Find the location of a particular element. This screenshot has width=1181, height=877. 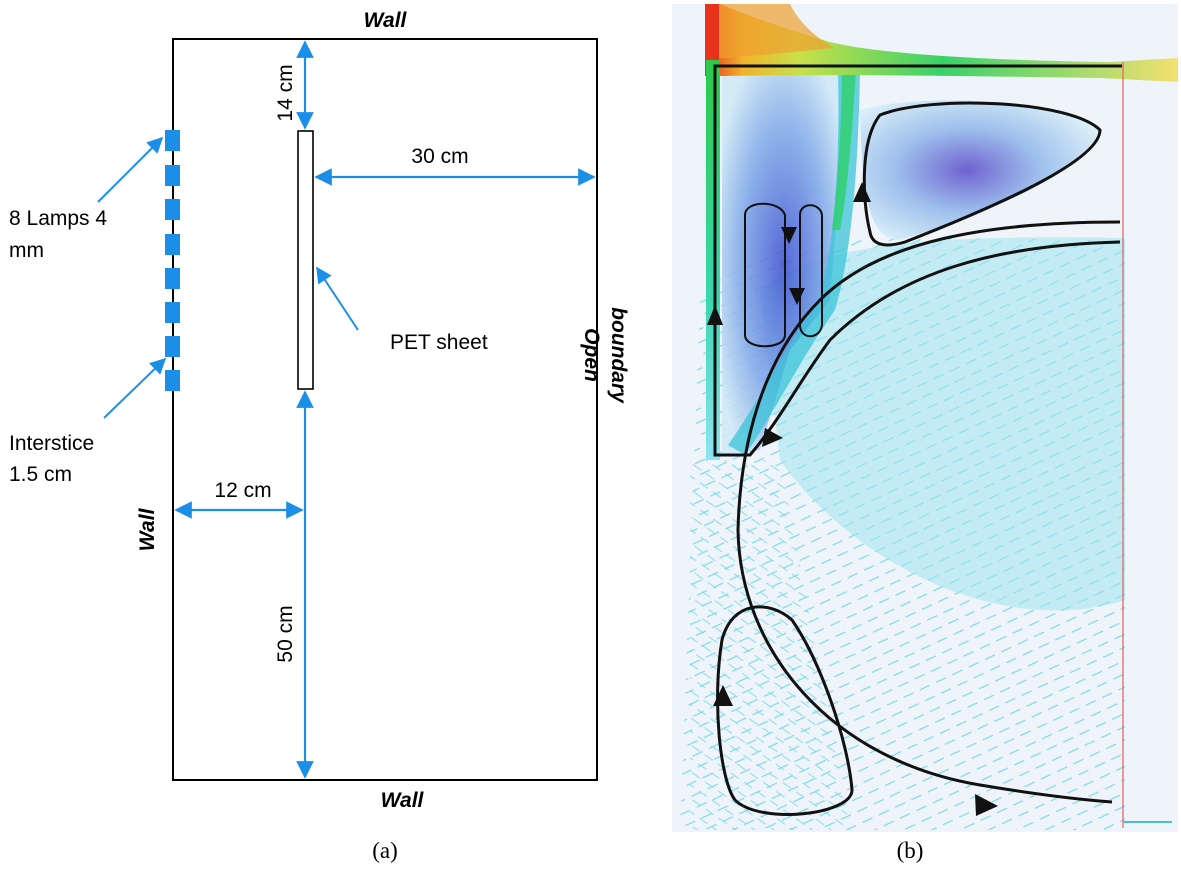

top-jet-plume is located at coordinates (770, 32).